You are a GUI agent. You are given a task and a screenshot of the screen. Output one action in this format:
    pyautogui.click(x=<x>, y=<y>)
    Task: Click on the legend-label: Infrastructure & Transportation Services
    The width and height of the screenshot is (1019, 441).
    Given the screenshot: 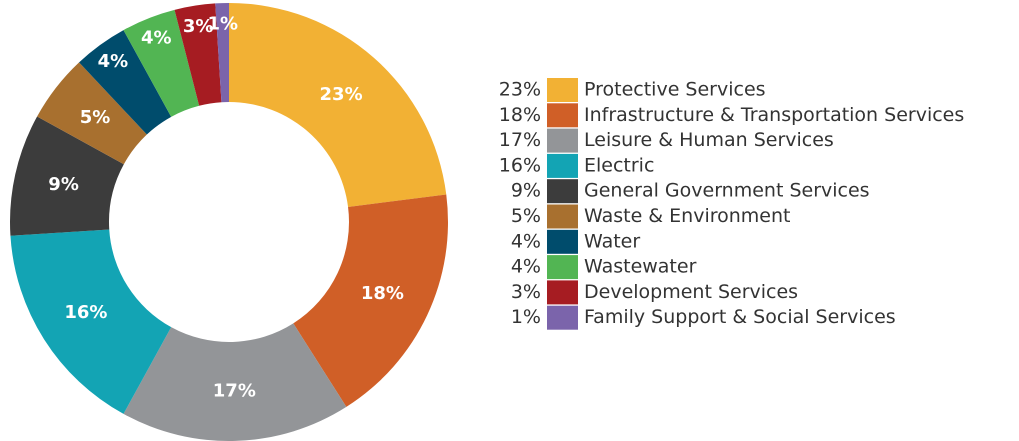 What is the action you would take?
    pyautogui.click(x=774, y=115)
    